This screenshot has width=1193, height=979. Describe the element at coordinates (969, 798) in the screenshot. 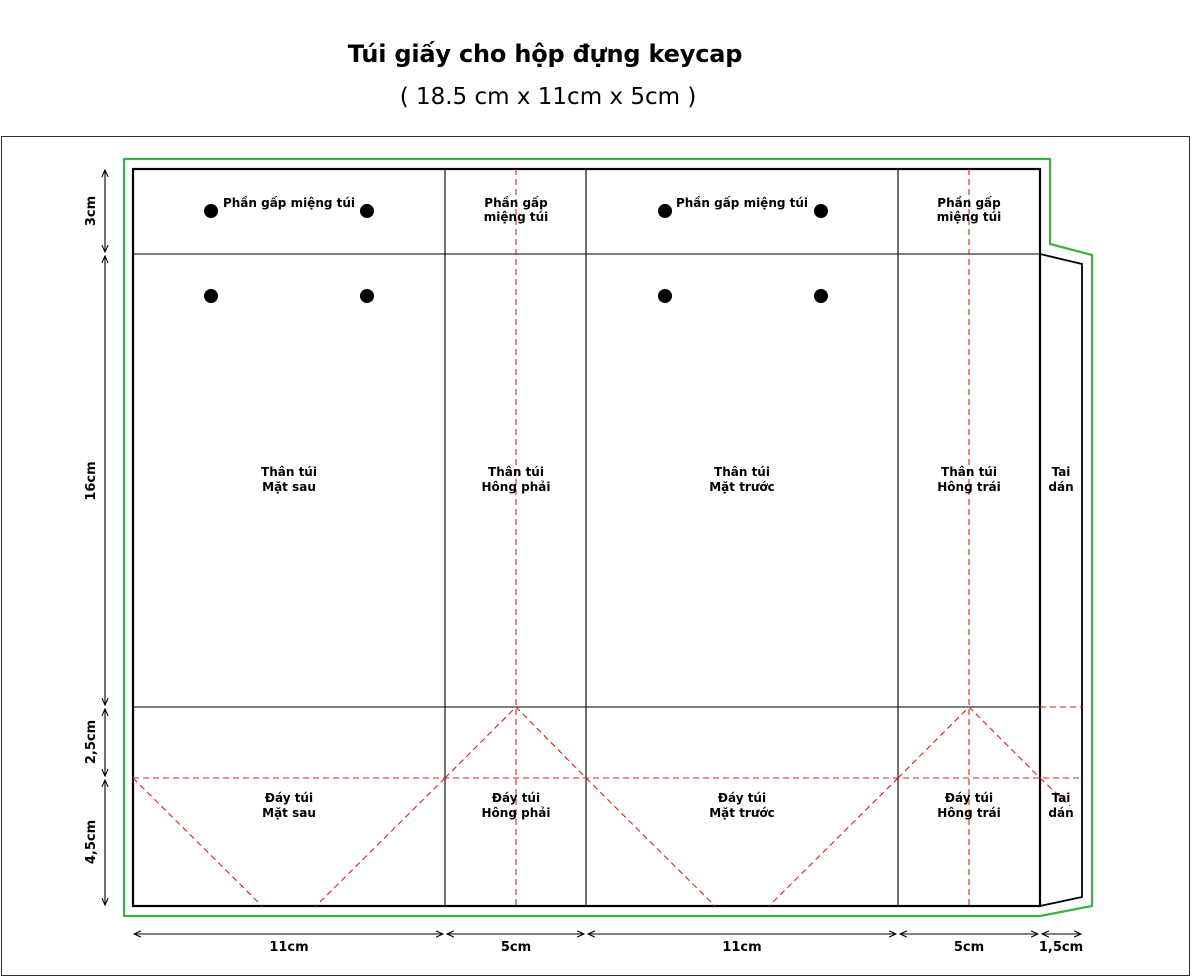

I see `label-bottom-left-1: Đáy túi` at that location.